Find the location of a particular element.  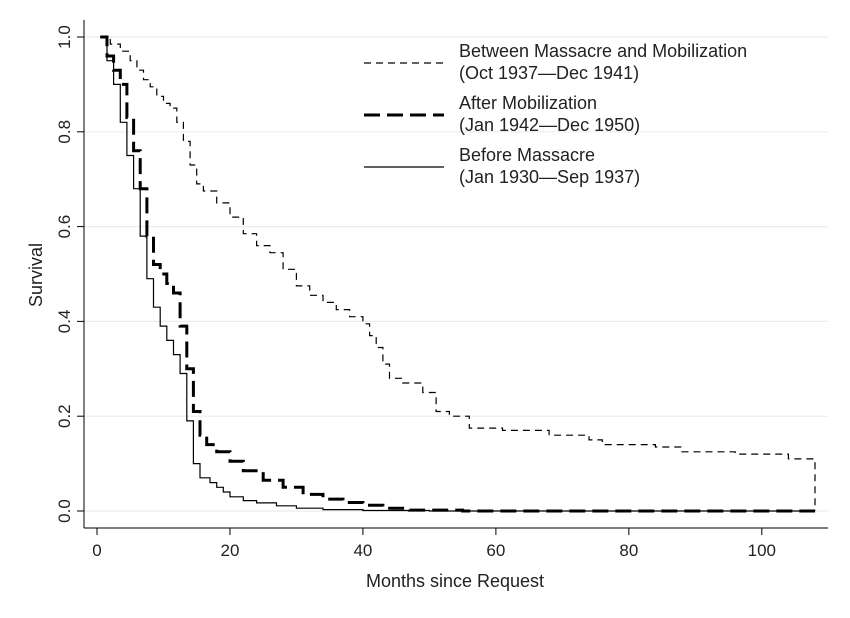

y-tick-label: 0.0 is located at coordinates (64, 511).